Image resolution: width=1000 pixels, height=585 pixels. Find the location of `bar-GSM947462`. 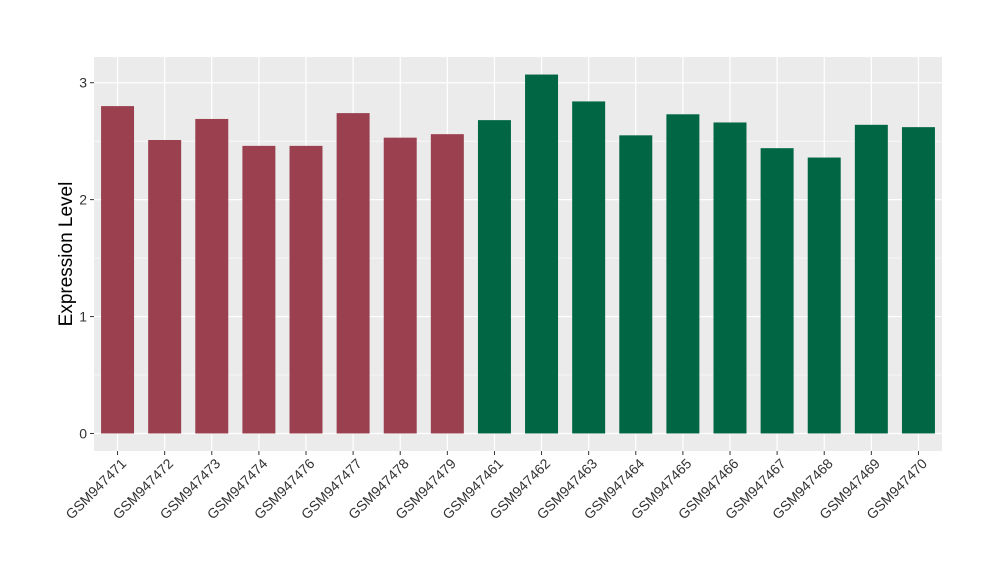

bar-GSM947462 is located at coordinates (542, 254).